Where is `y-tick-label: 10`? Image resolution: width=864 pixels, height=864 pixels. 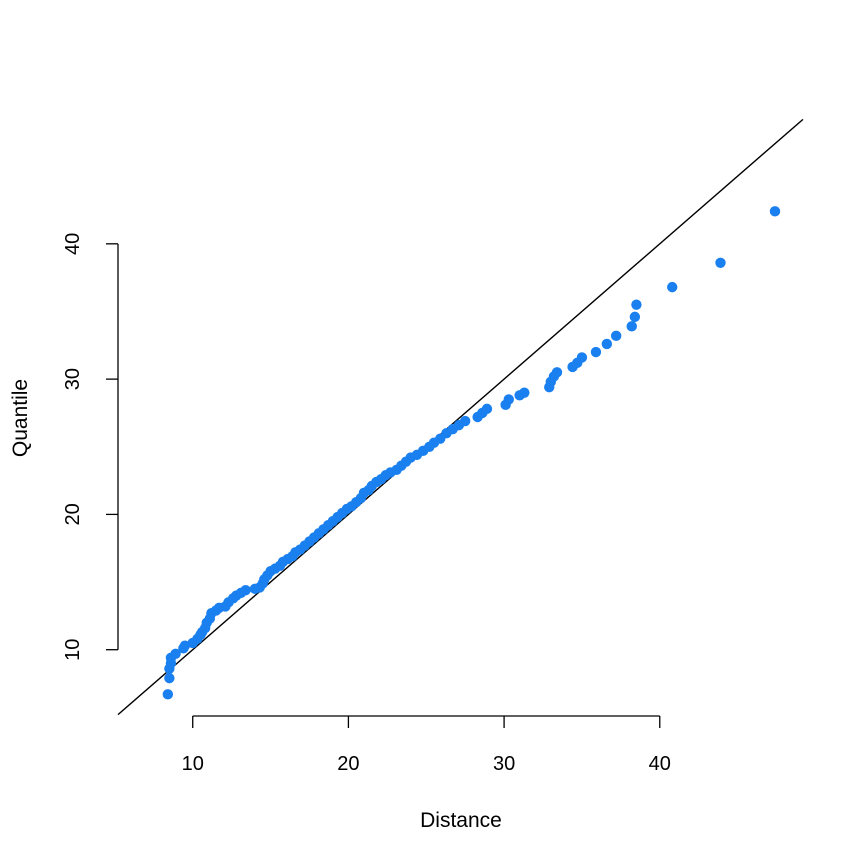 y-tick-label: 10 is located at coordinates (73, 650).